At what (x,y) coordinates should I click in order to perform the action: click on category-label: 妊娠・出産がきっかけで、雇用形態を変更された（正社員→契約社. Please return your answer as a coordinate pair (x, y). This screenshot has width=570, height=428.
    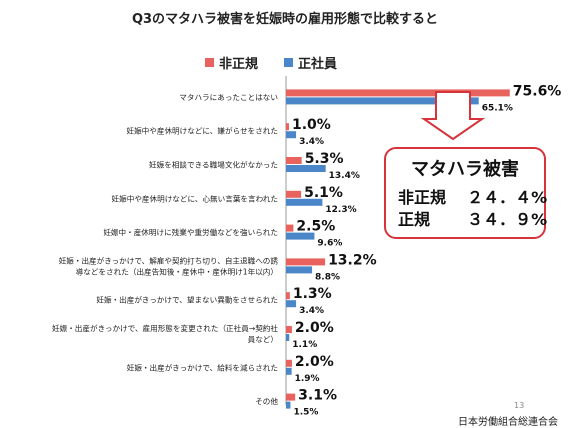
    Looking at the image, I should click on (165, 328).